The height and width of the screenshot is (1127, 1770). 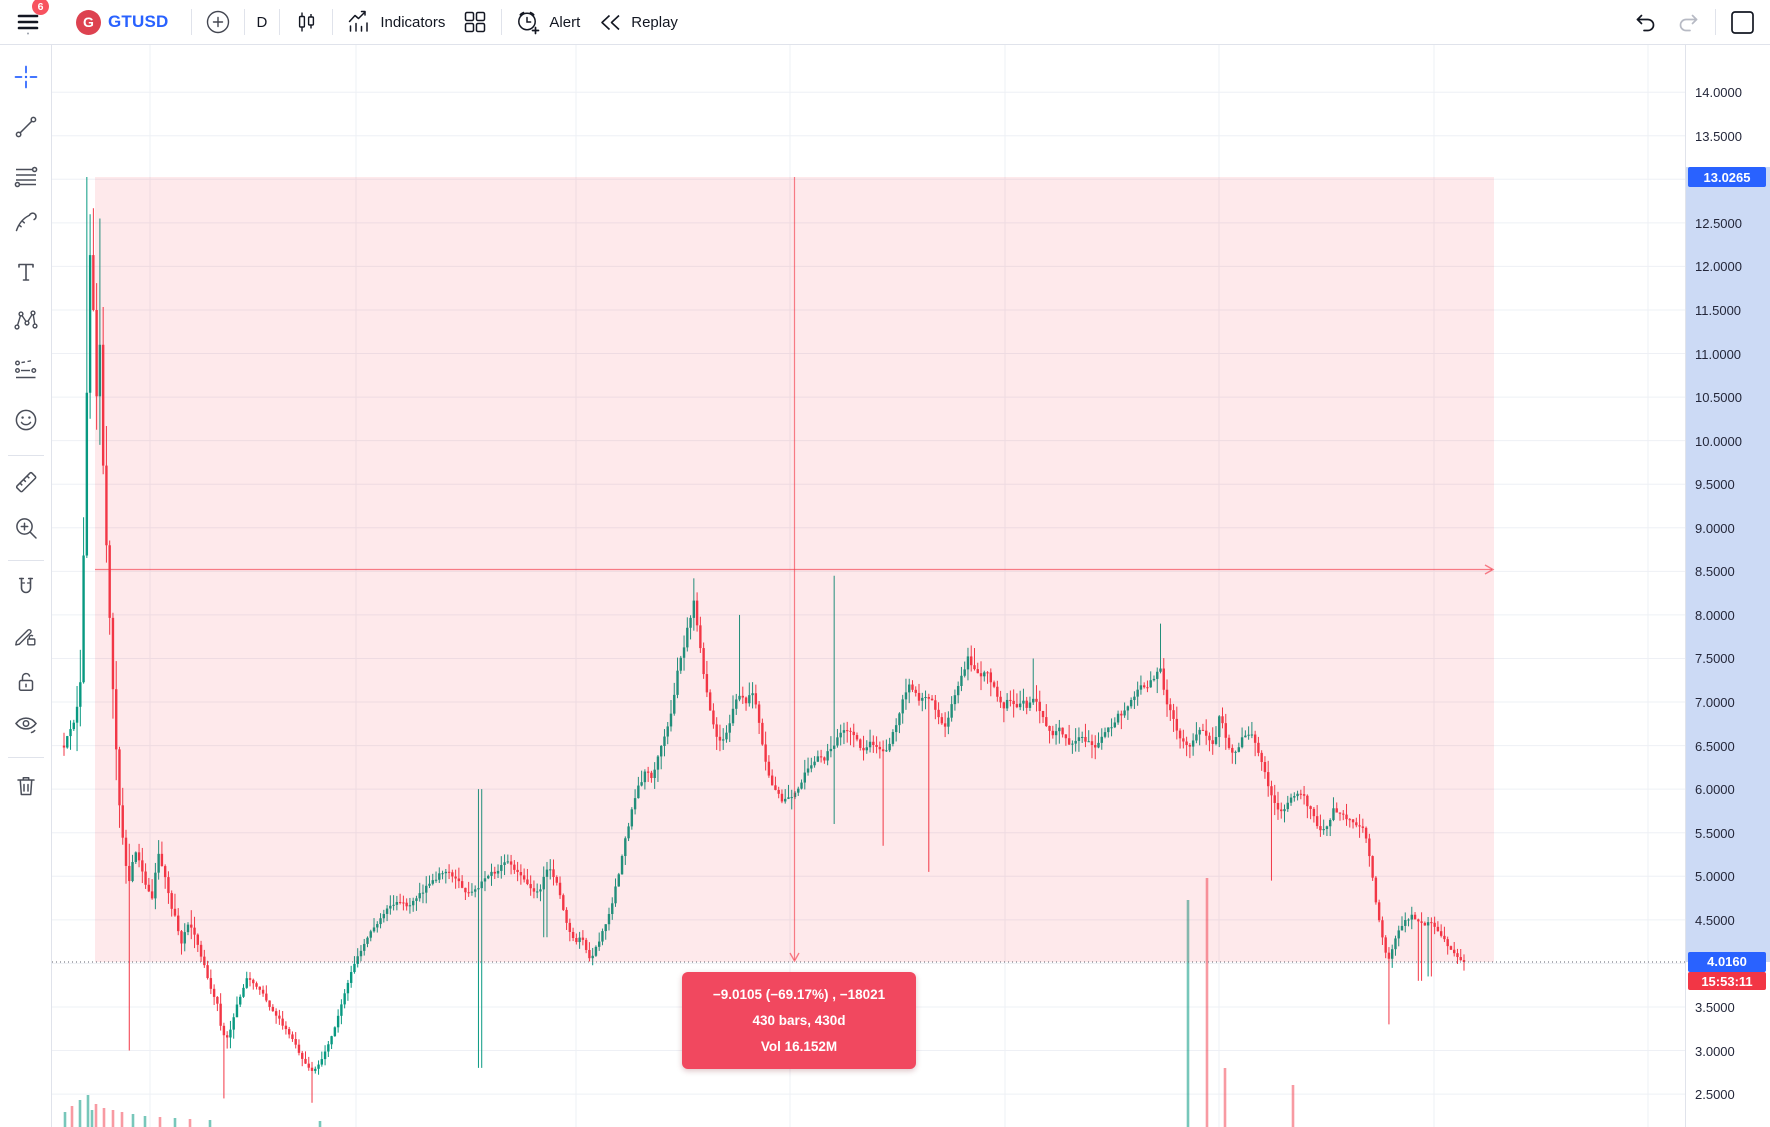 What do you see at coordinates (1715, 877) in the screenshot?
I see `price-tick-label: 5.0000` at bounding box center [1715, 877].